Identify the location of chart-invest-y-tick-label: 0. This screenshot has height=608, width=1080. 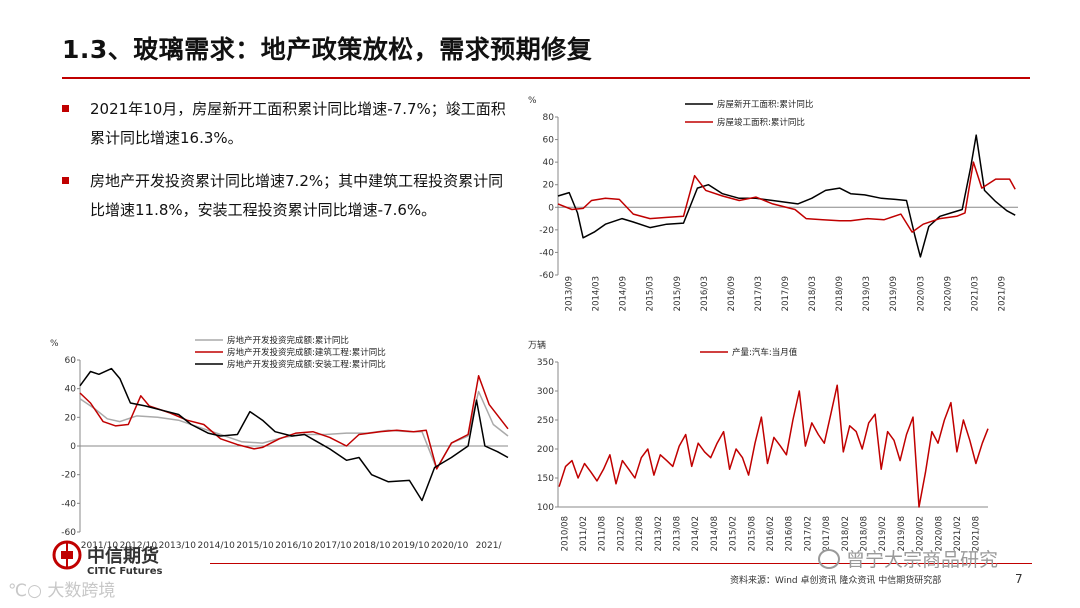
(73, 447).